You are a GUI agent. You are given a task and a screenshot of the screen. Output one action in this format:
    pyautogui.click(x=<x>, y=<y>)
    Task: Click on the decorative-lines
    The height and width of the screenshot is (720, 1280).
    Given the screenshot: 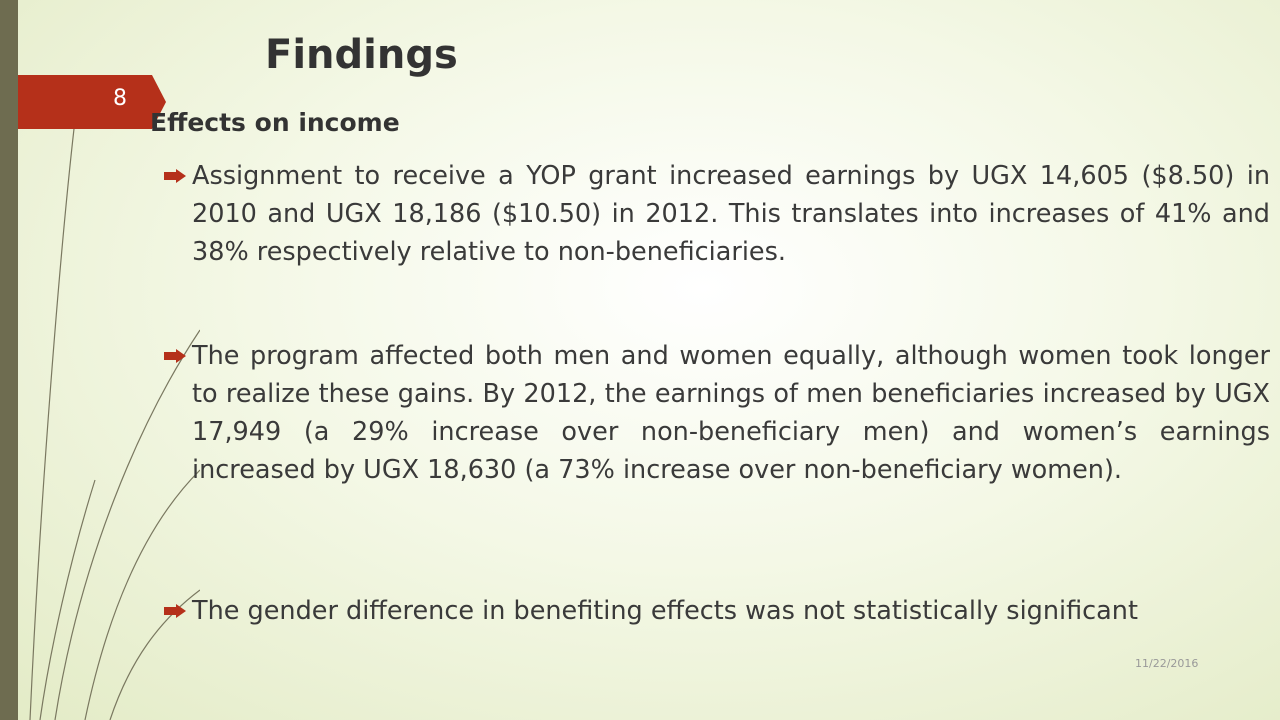 What is the action you would take?
    pyautogui.click(x=114, y=419)
    